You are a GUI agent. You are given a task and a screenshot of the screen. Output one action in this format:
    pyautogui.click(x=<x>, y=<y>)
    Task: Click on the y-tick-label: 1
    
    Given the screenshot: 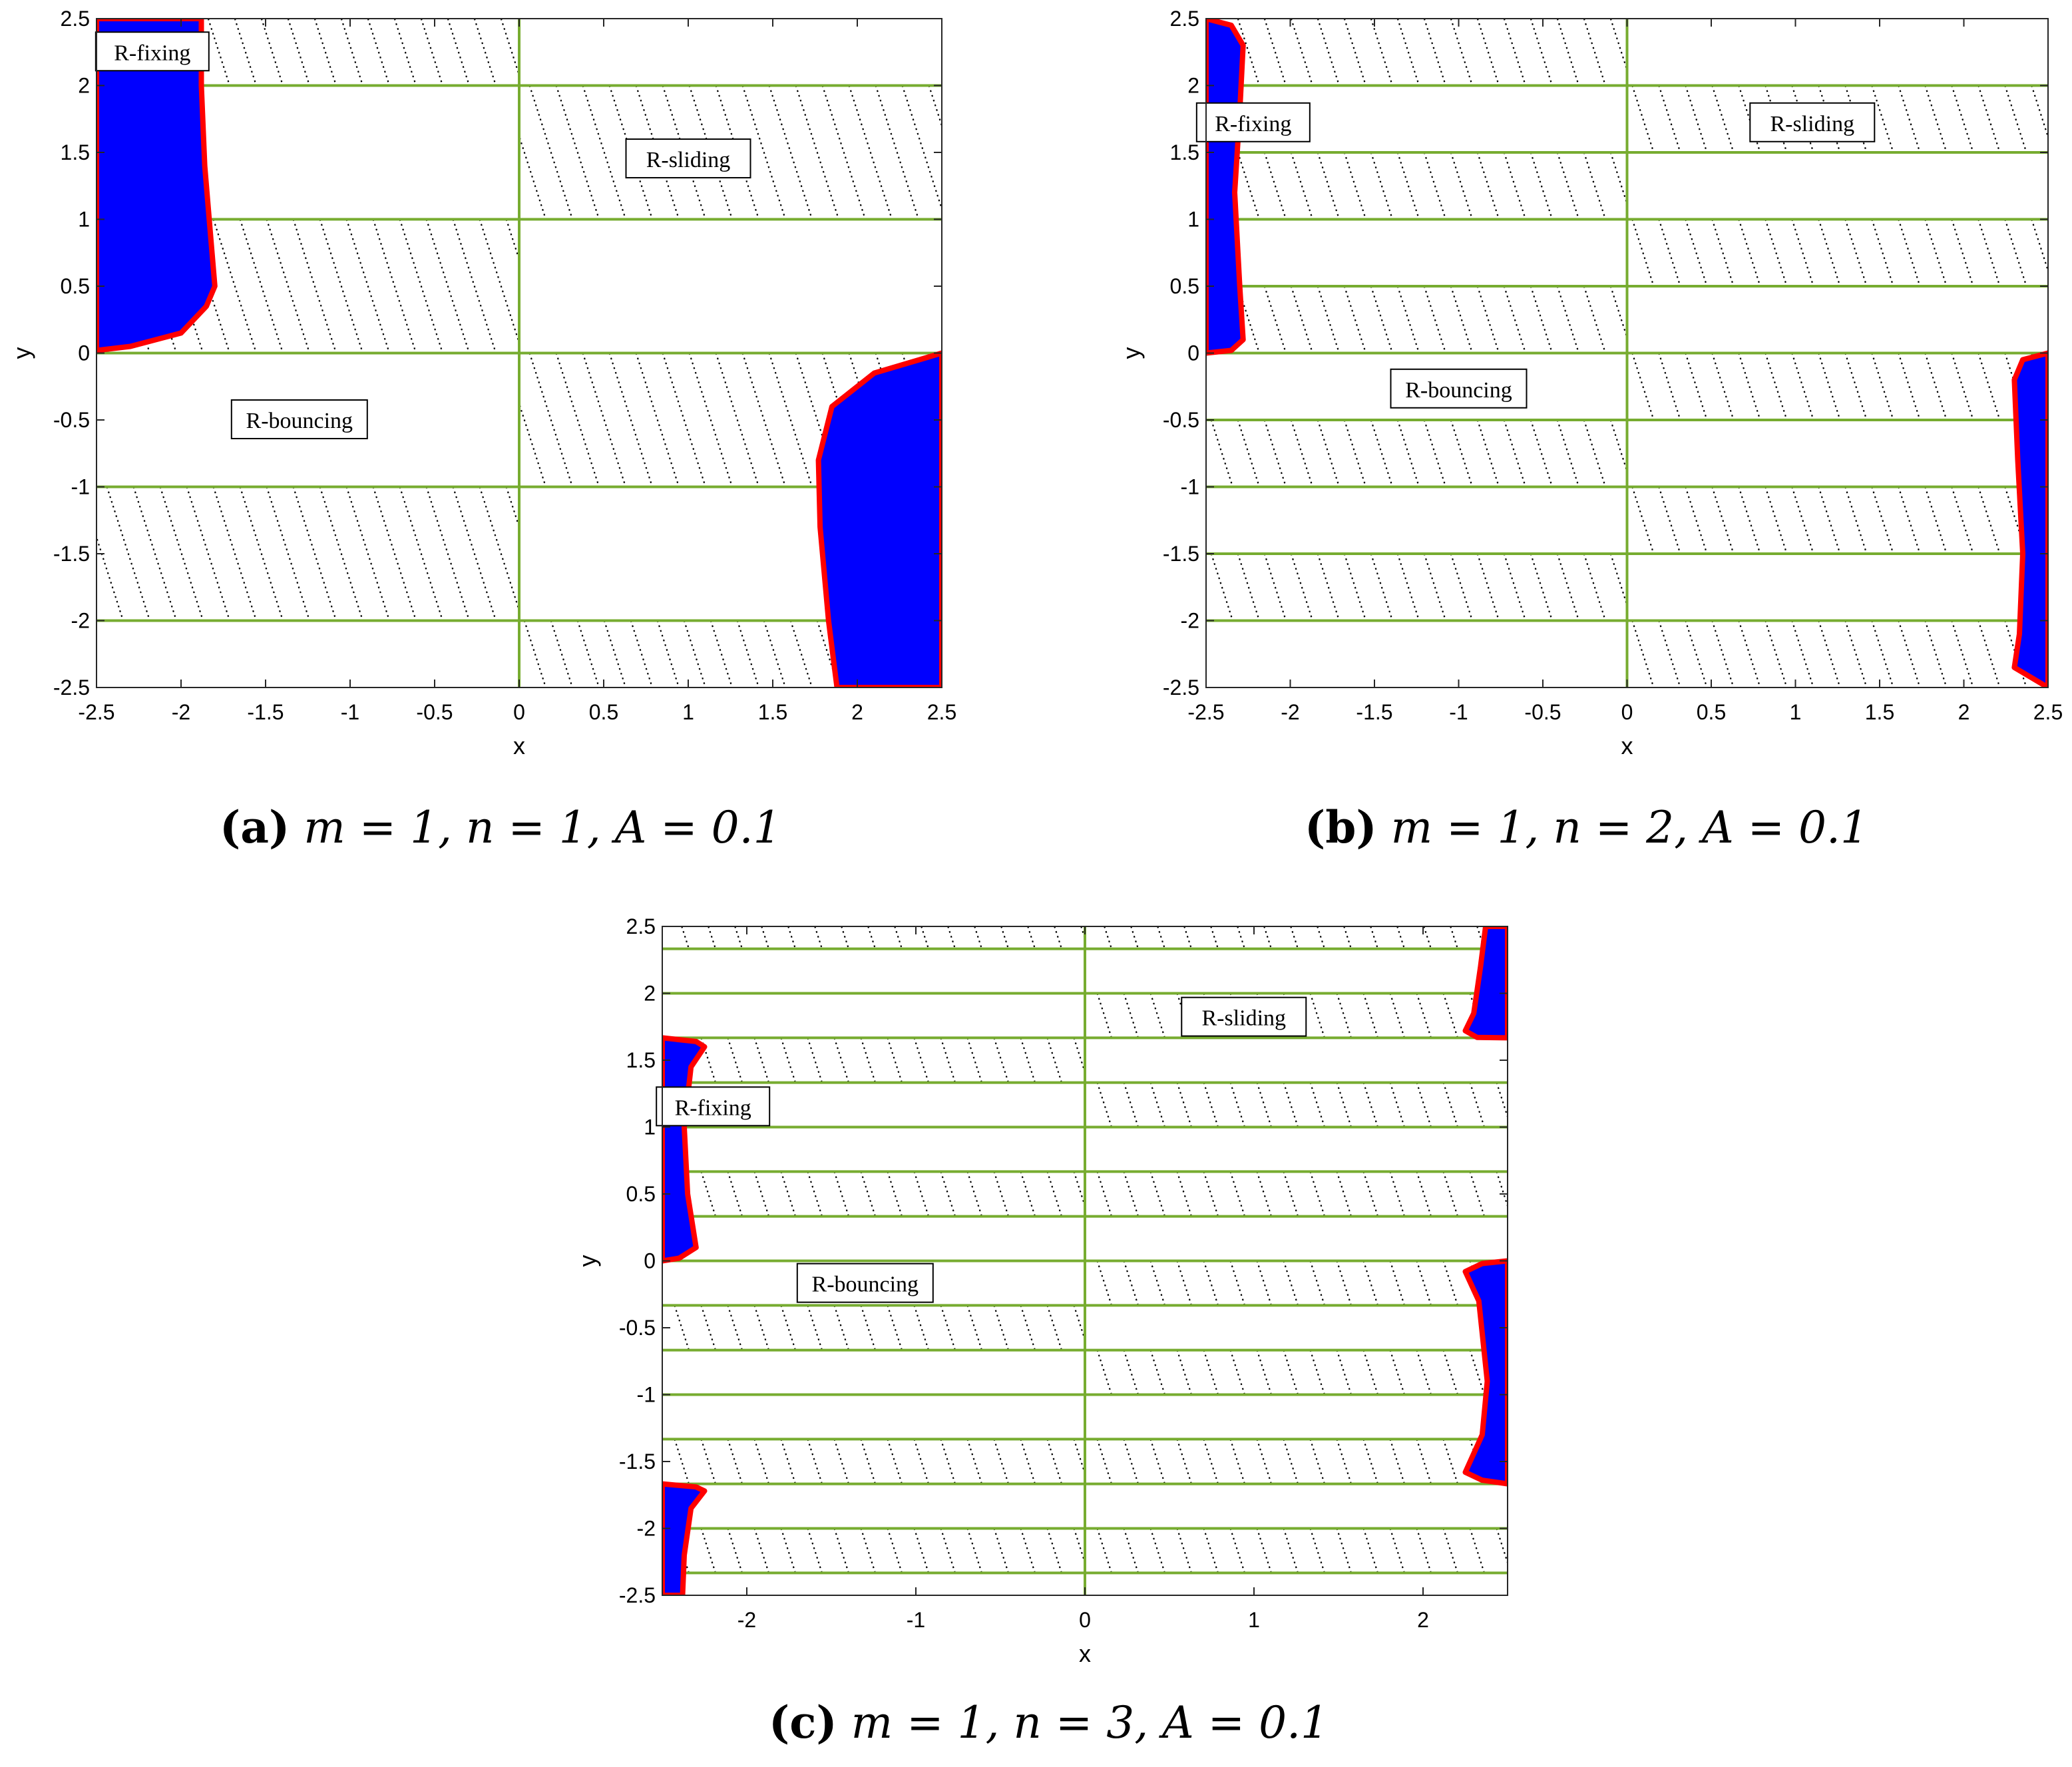 What is the action you would take?
    pyautogui.click(x=84, y=220)
    